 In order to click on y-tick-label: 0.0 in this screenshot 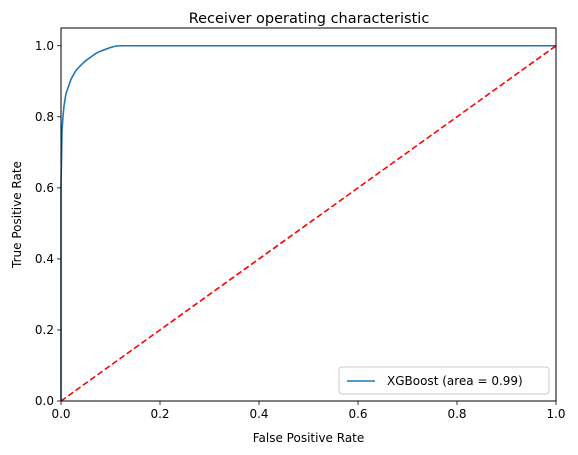, I will do `click(44, 401)`.